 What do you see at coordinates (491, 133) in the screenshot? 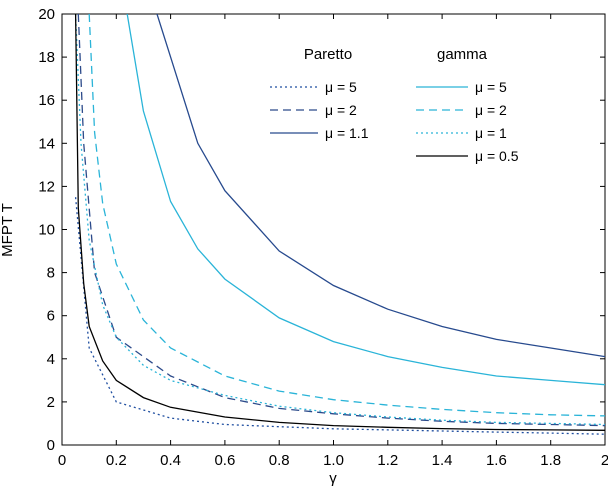
I see `legend-label-gamma-2: μ = 1` at bounding box center [491, 133].